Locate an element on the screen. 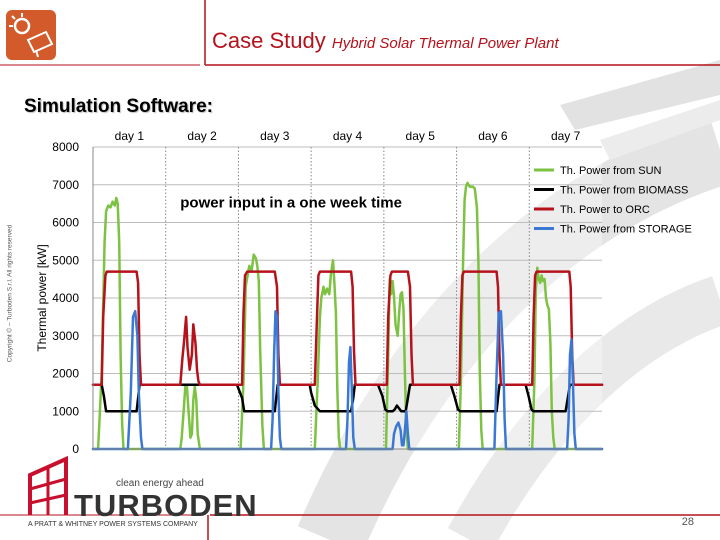 The width and height of the screenshot is (720, 540). x-category-label: day 5 is located at coordinates (421, 136).